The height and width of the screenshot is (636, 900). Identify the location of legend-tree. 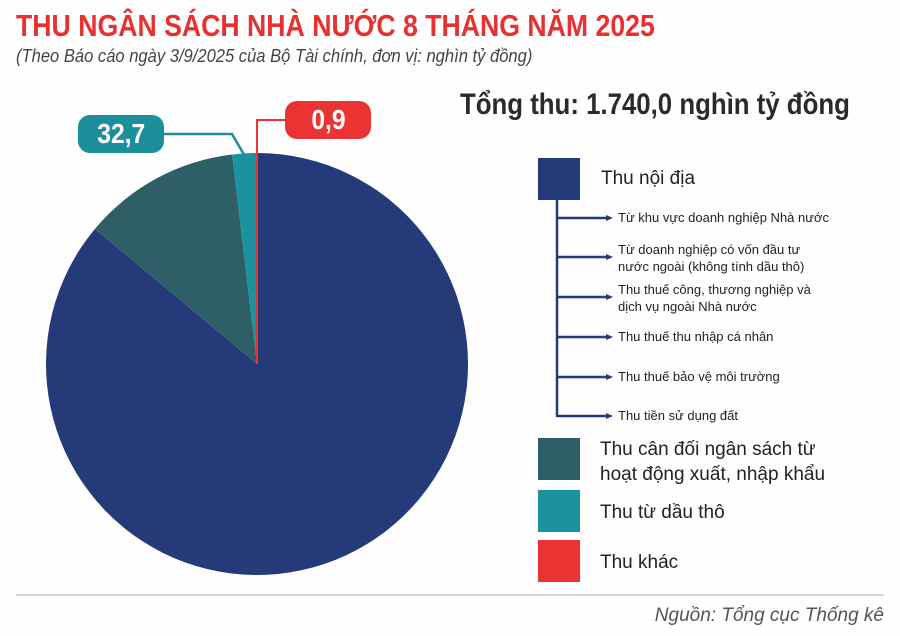
(584, 309).